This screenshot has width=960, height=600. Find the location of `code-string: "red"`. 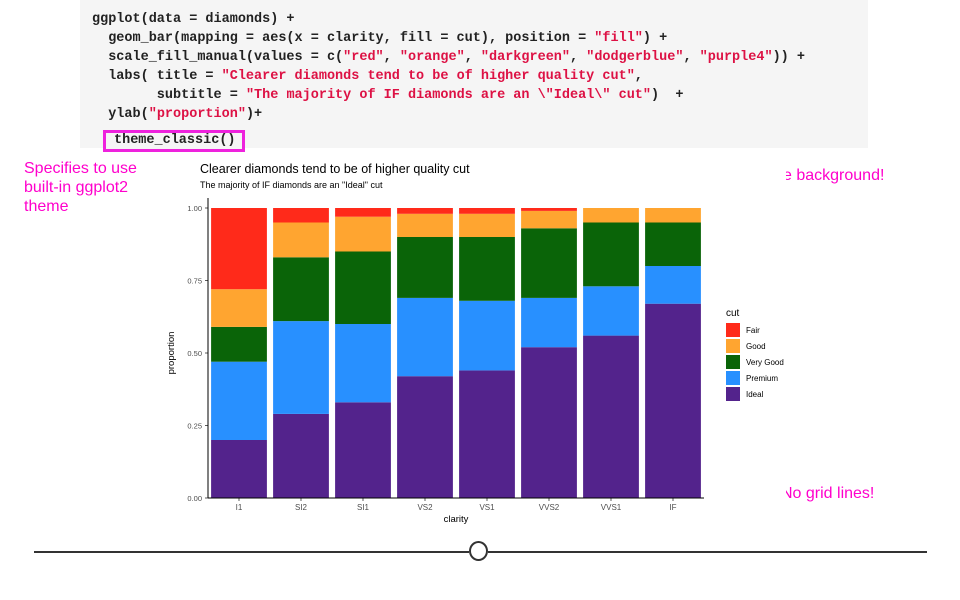

code-string: "red" is located at coordinates (363, 57).